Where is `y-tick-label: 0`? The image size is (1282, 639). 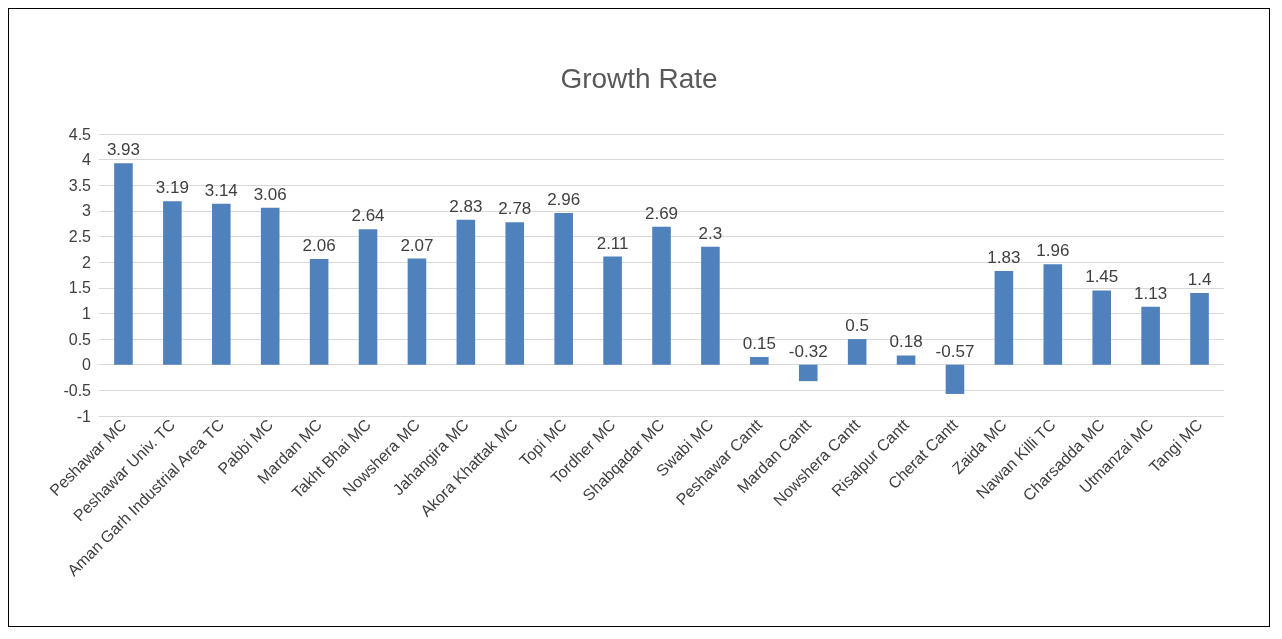
y-tick-label: 0 is located at coordinates (87, 365).